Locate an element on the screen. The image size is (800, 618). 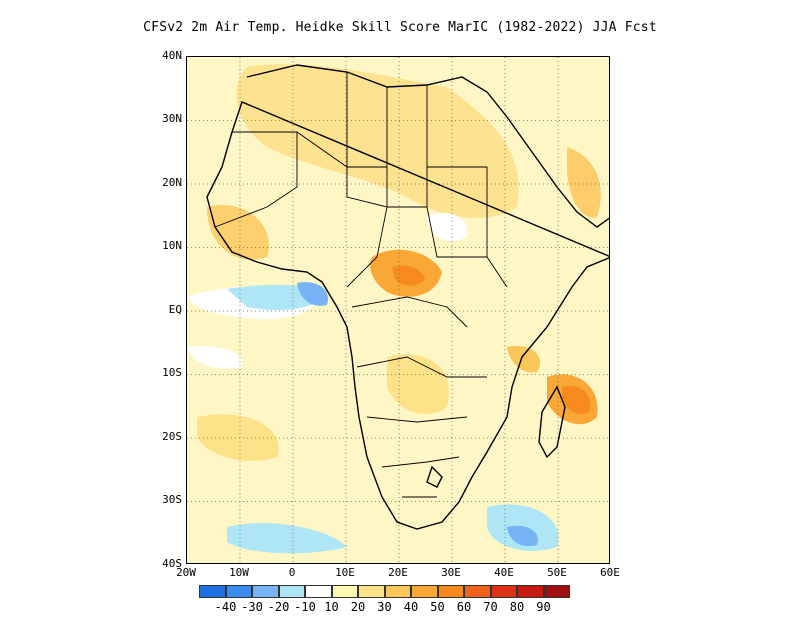
colorbar-label: 40 is located at coordinates (411, 607).